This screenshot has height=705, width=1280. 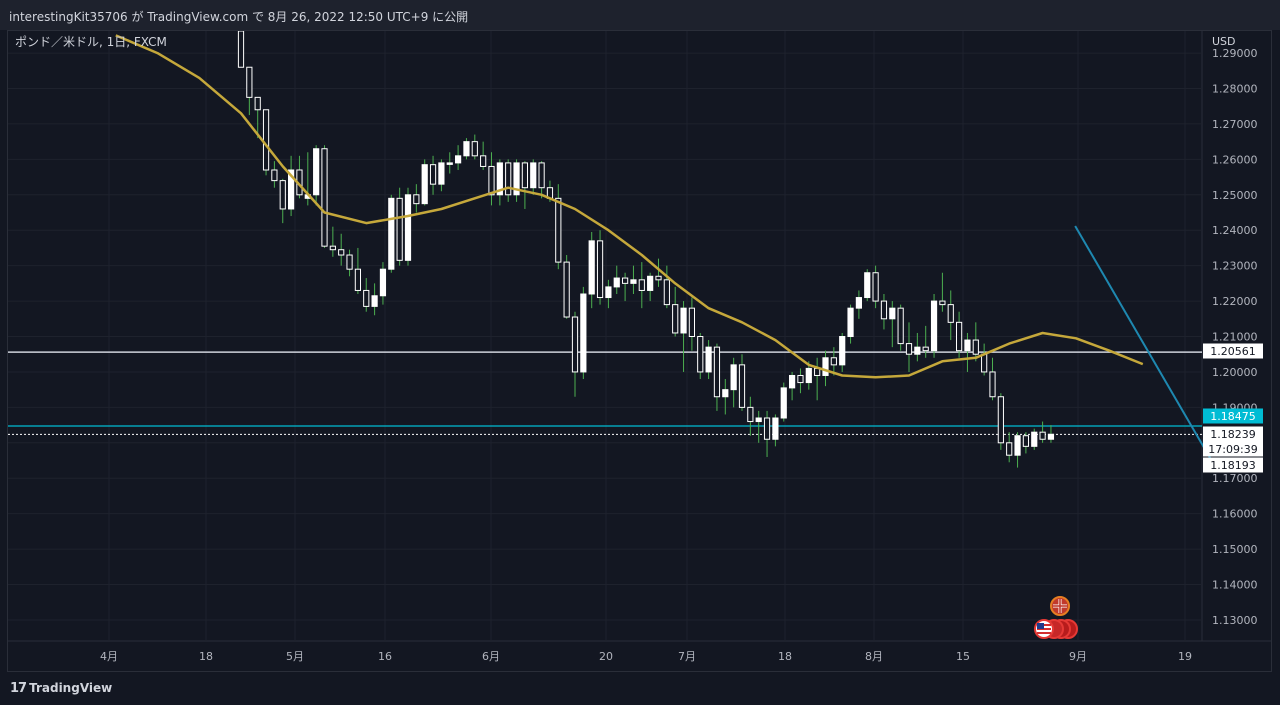 What do you see at coordinates (1060, 606) in the screenshot?
I see `uk-flag-icon` at bounding box center [1060, 606].